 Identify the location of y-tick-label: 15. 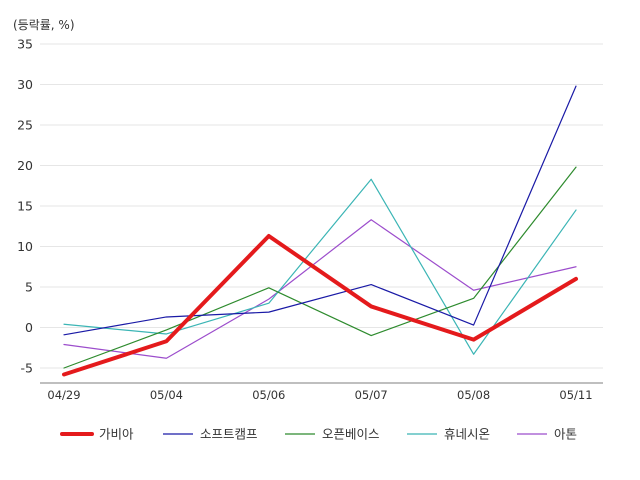
(25, 206).